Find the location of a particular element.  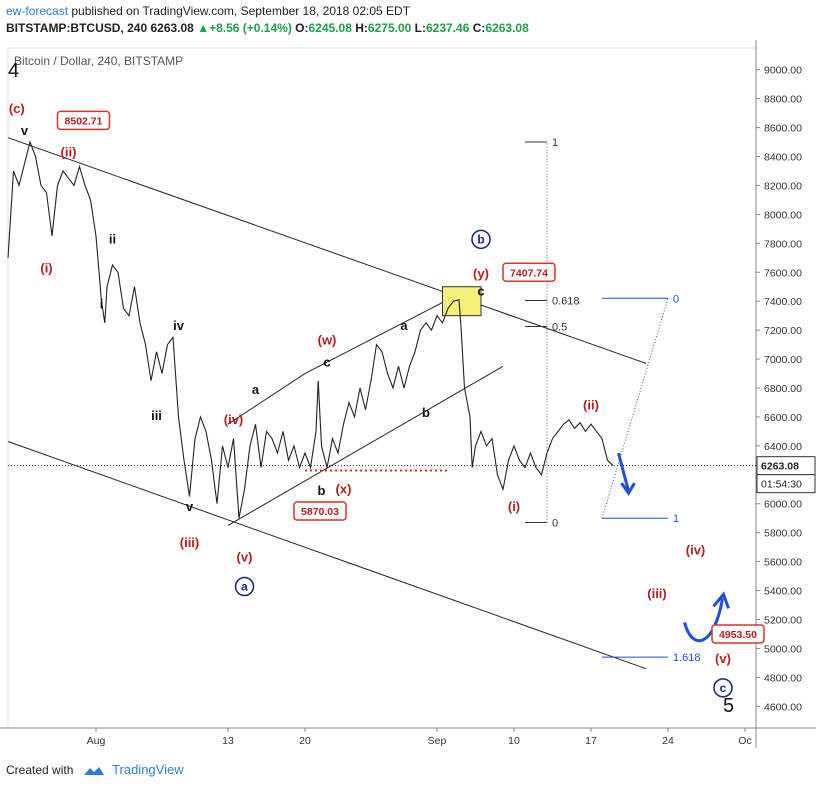

wave-label: 4 is located at coordinates (13, 71).